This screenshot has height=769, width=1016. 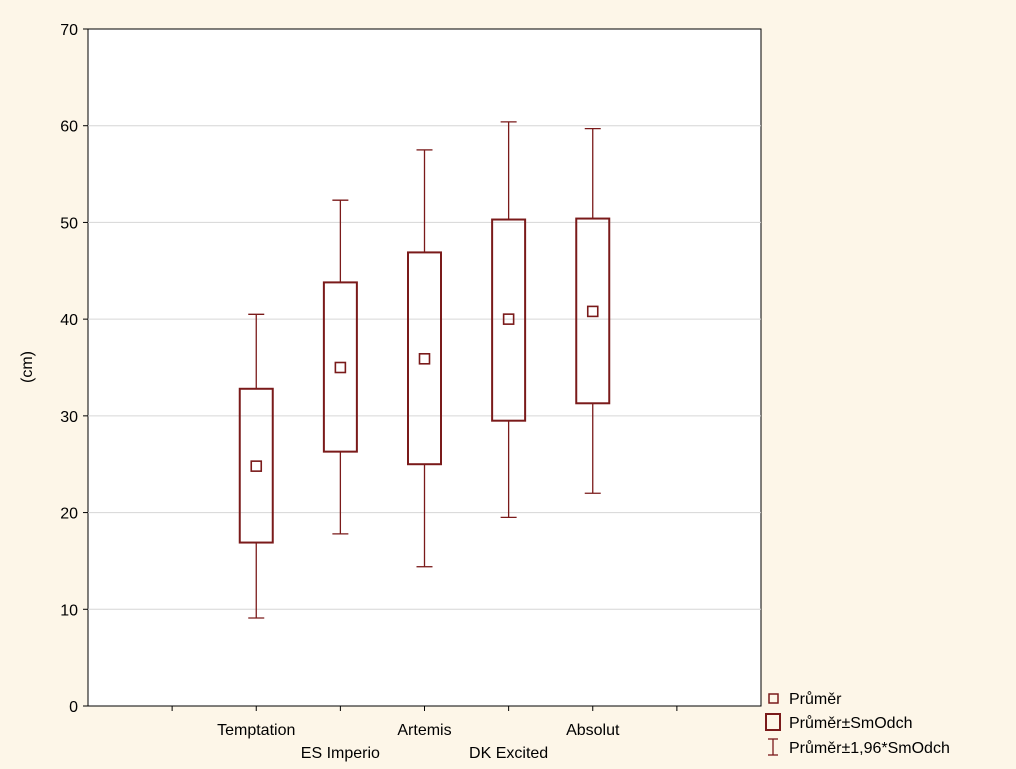 What do you see at coordinates (69, 30) in the screenshot?
I see `y-tick-label: 70` at bounding box center [69, 30].